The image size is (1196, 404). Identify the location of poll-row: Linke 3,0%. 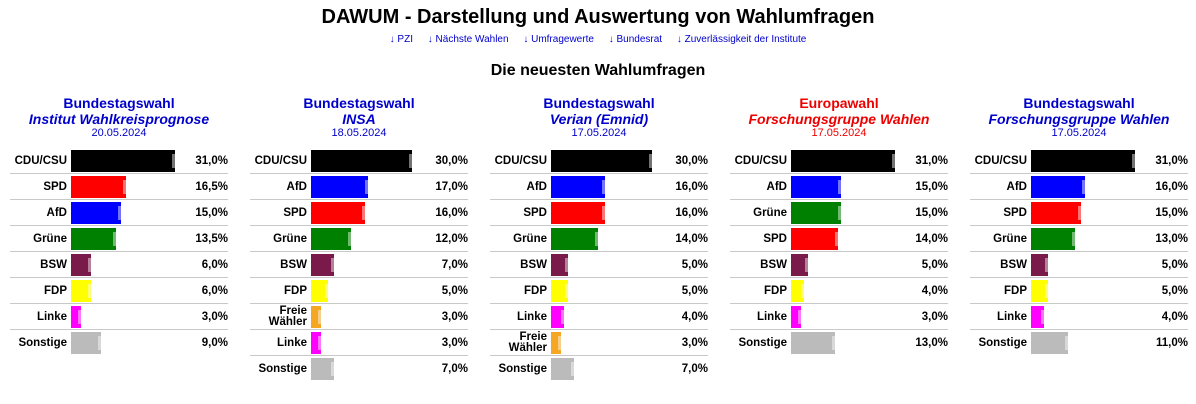
(839, 317).